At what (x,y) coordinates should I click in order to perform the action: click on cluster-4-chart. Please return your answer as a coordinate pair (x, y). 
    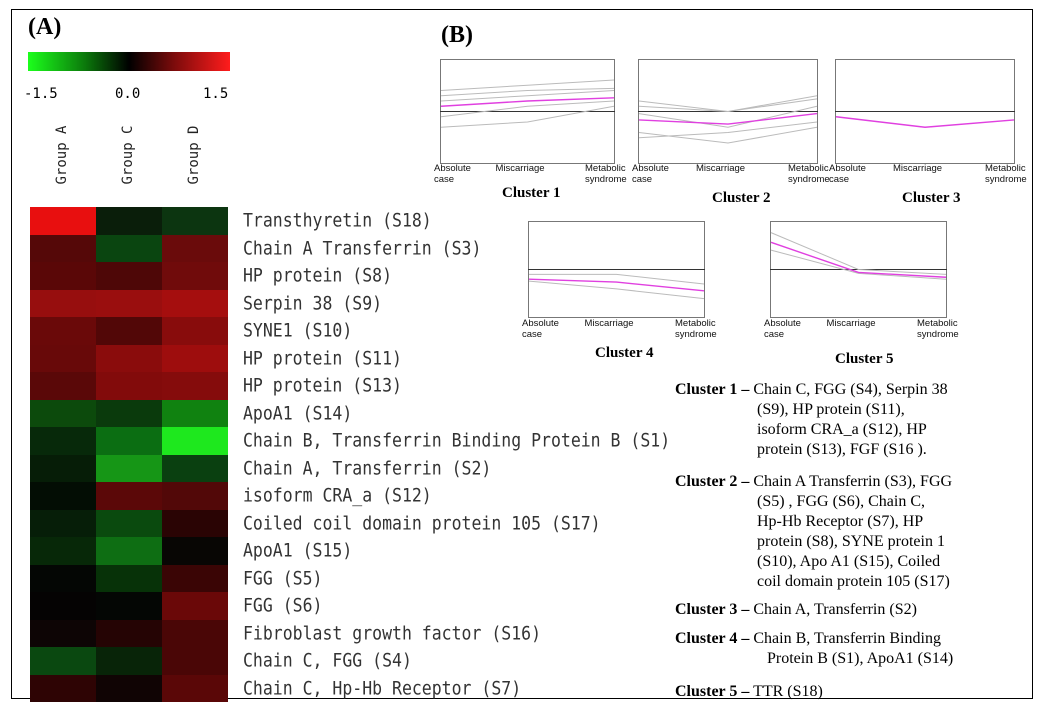
    Looking at the image, I should click on (616, 269).